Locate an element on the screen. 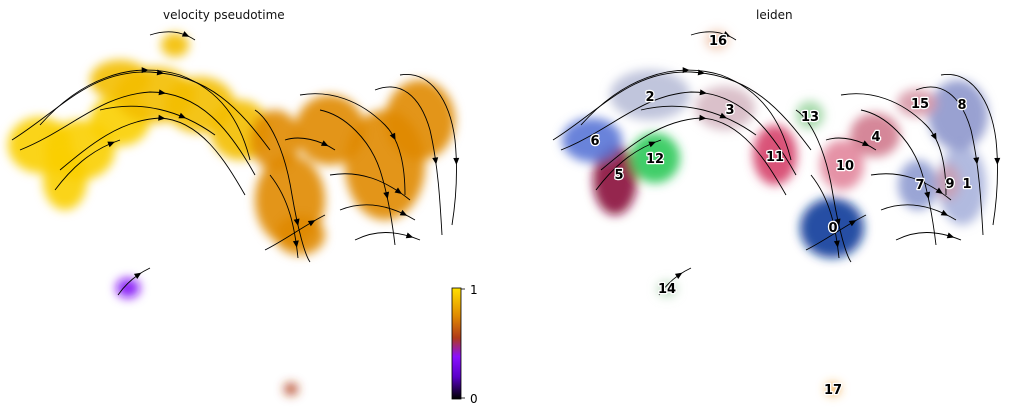 This screenshot has height=417, width=1011. cluster-label-2: 2 is located at coordinates (649, 97).